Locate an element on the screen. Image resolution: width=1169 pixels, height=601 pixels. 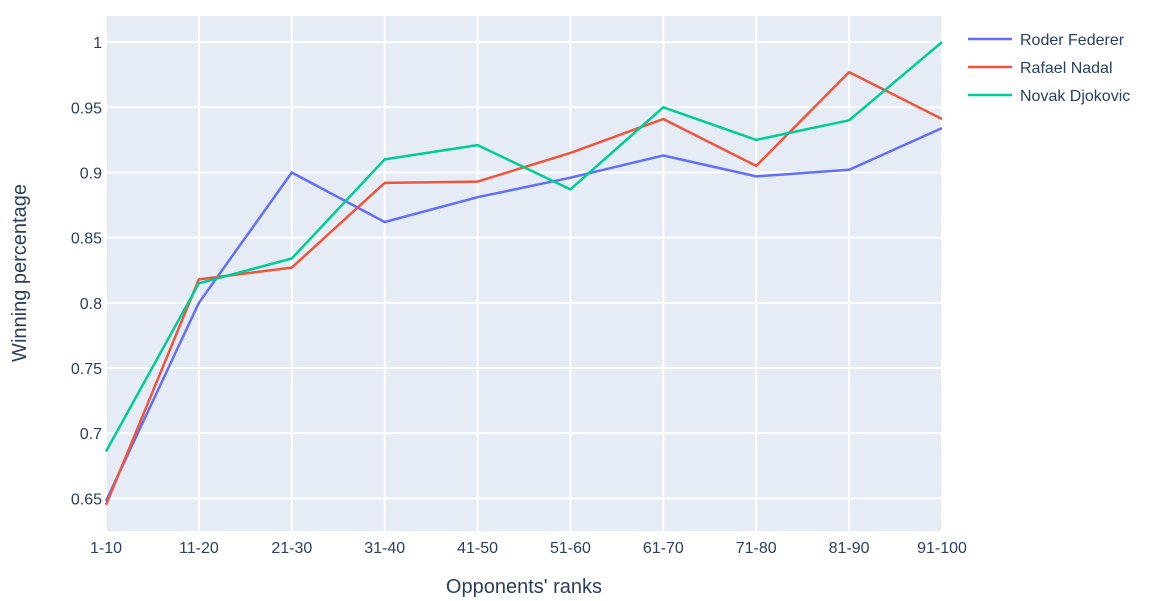
y-tick-label: 0.95 is located at coordinates (86, 108).